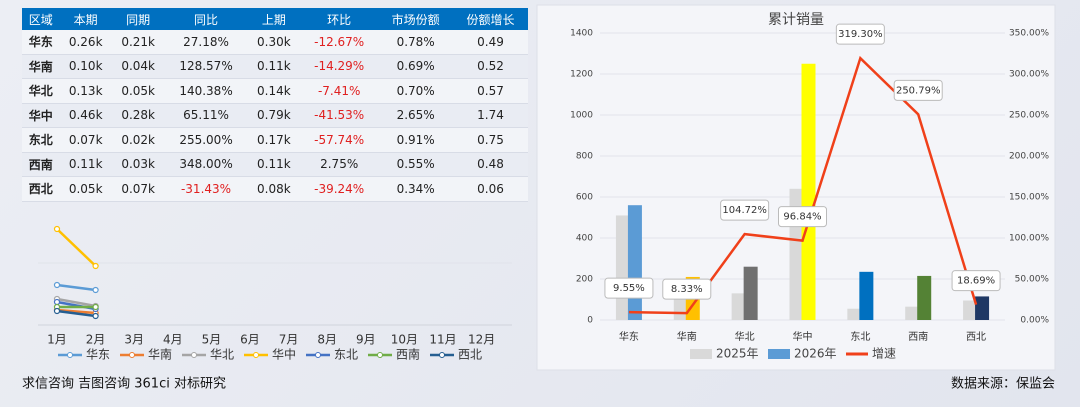  What do you see at coordinates (416, 189) in the screenshot?
I see `table-cell: 0.34%` at bounding box center [416, 189].